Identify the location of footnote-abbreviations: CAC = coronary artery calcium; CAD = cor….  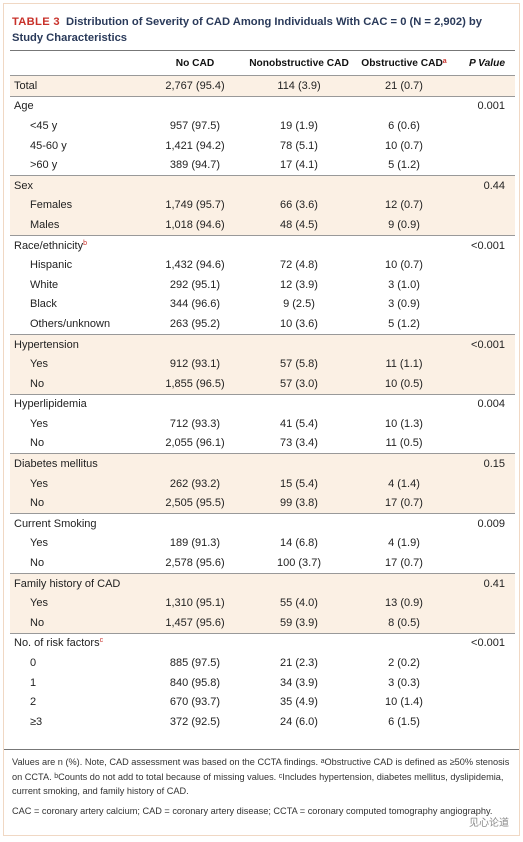
(252, 810).